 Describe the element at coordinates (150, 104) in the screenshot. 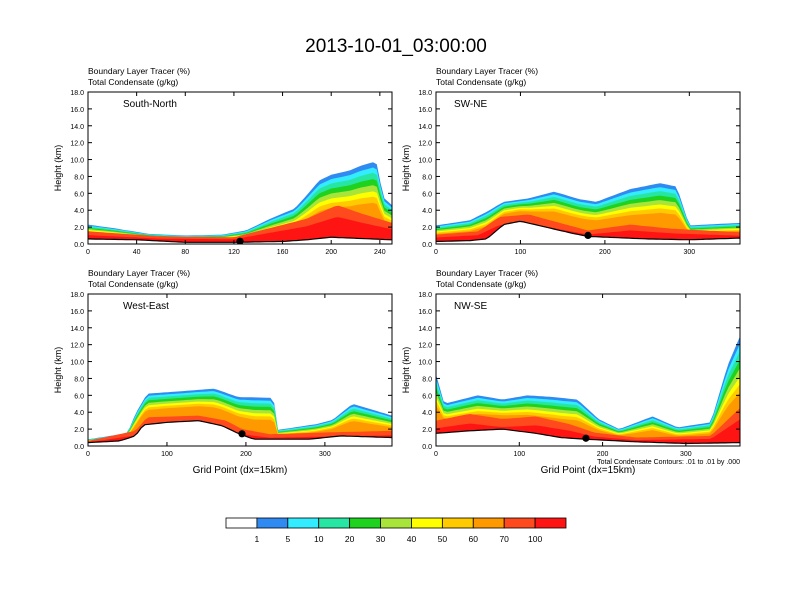

I see `panel-label: South-North` at that location.